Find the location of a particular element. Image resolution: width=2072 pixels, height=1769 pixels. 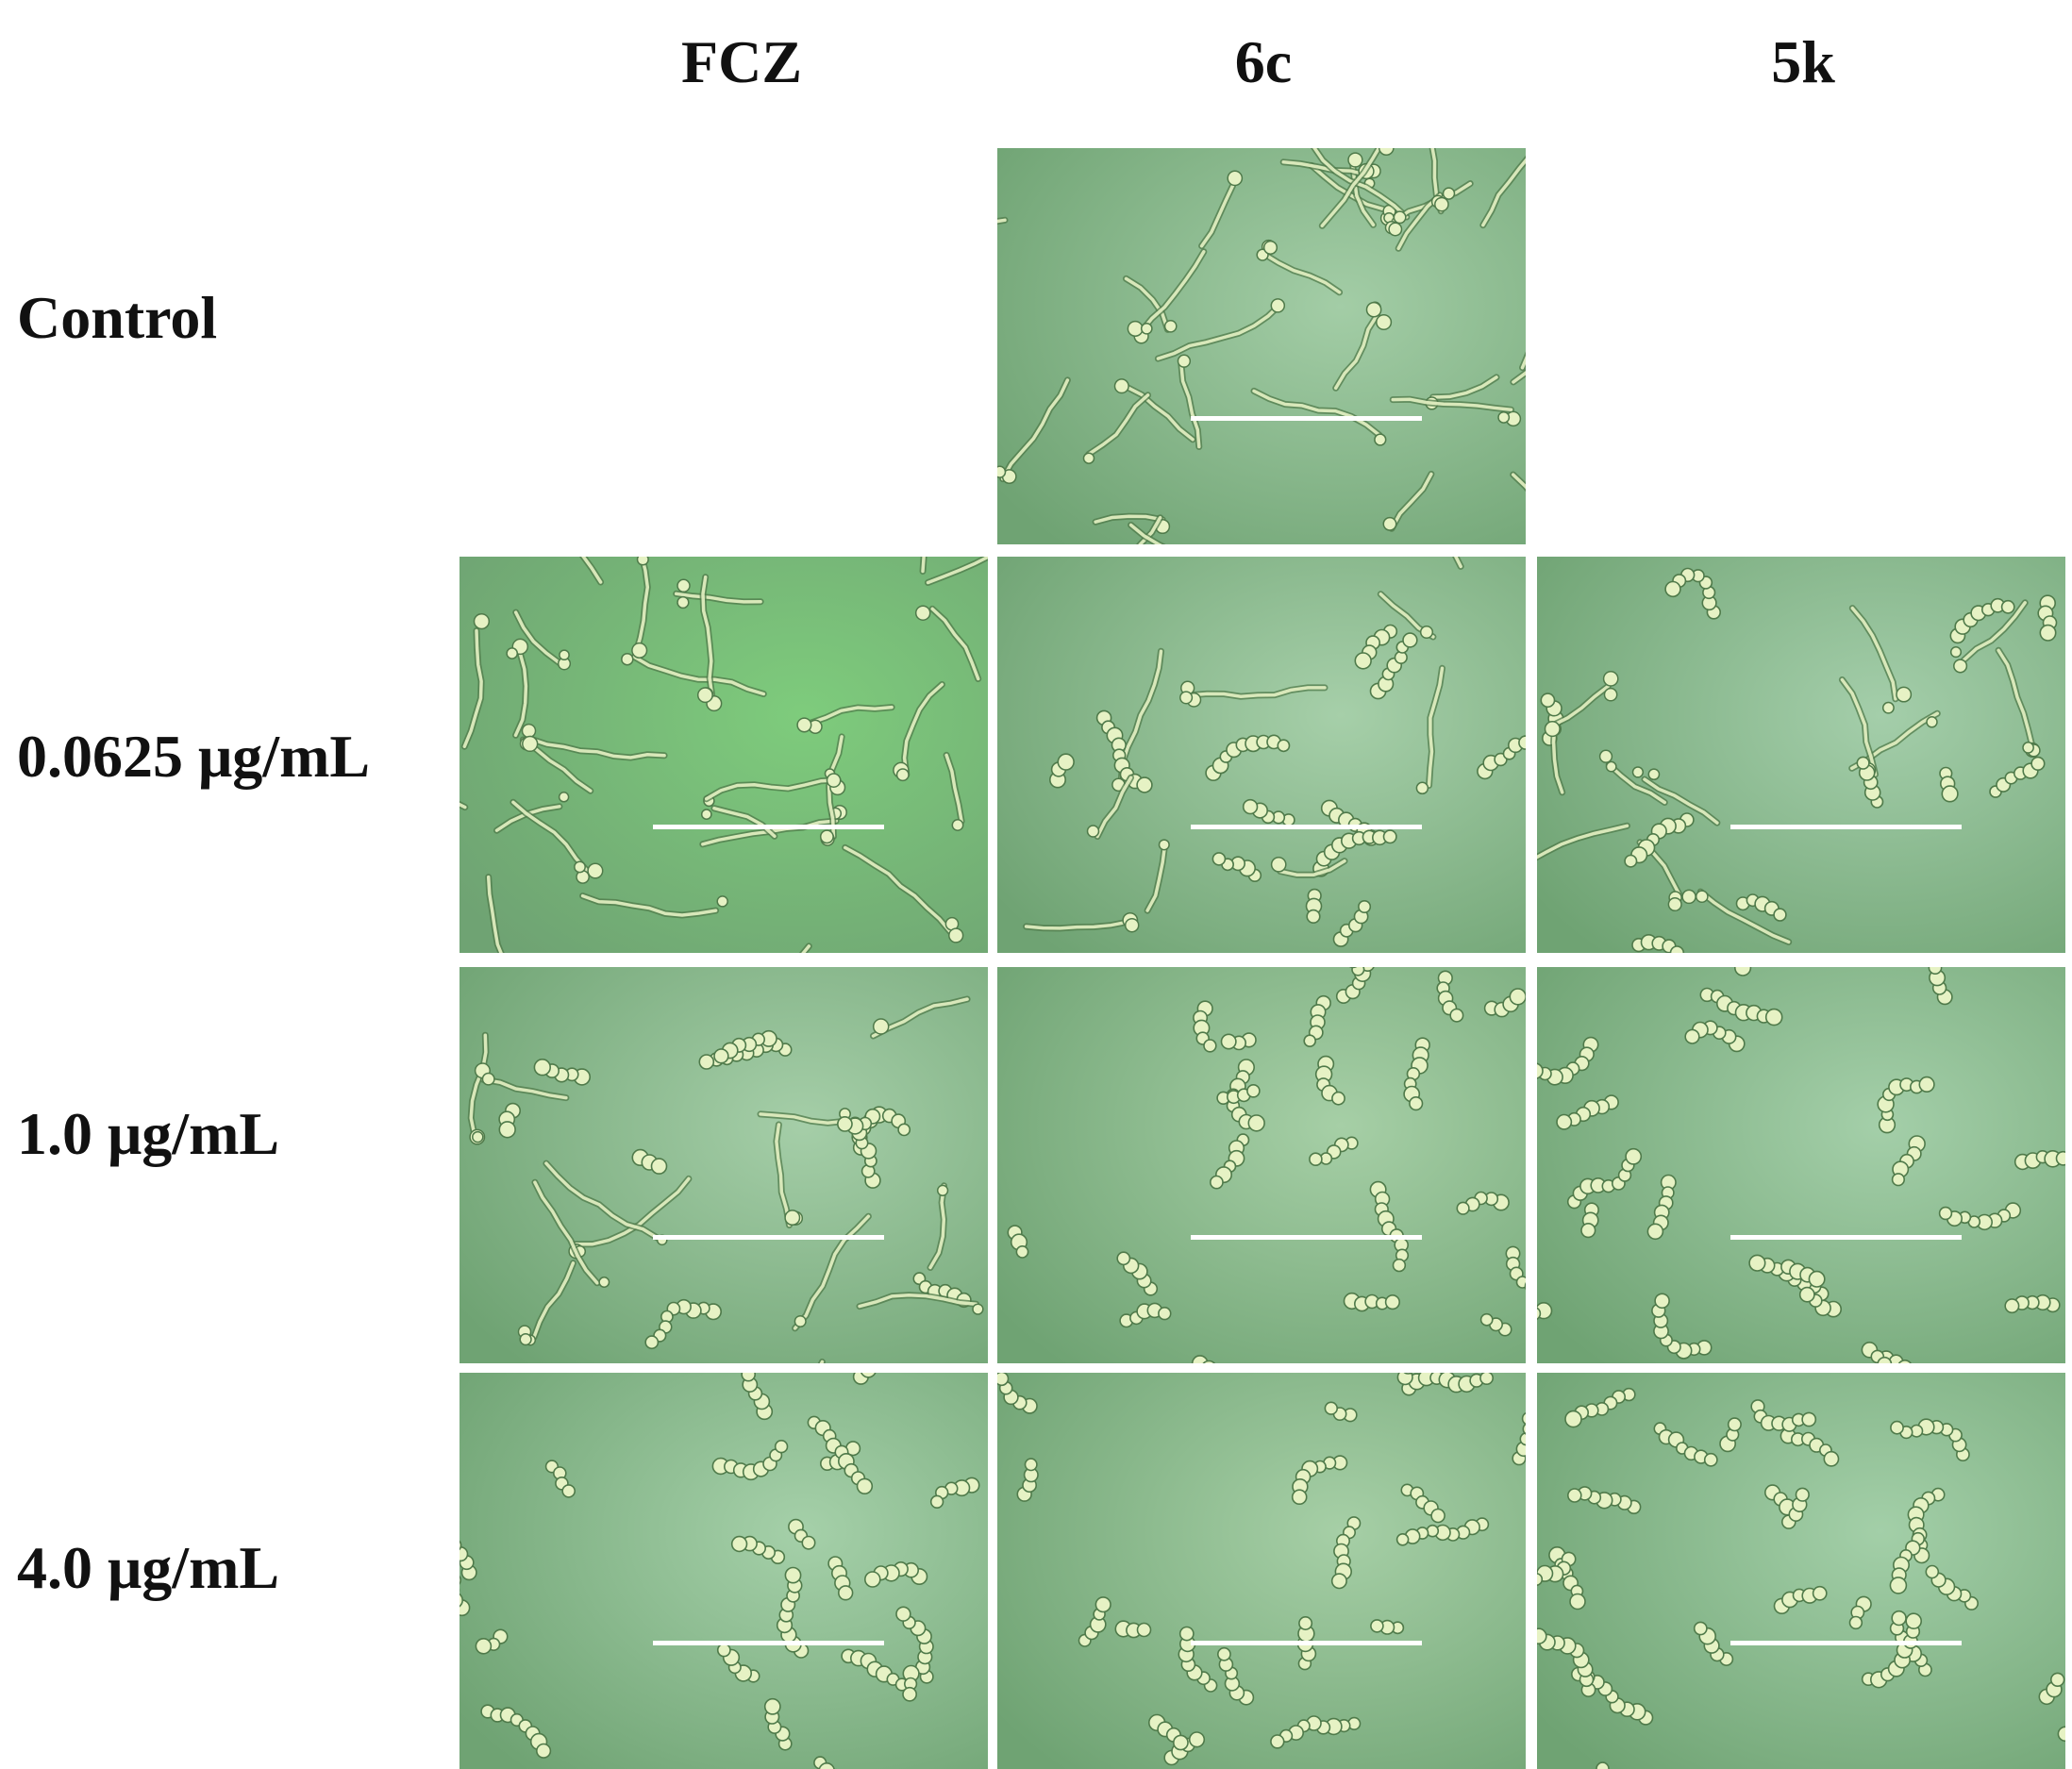

micrograph-0-0625-fcz is located at coordinates (724, 755).